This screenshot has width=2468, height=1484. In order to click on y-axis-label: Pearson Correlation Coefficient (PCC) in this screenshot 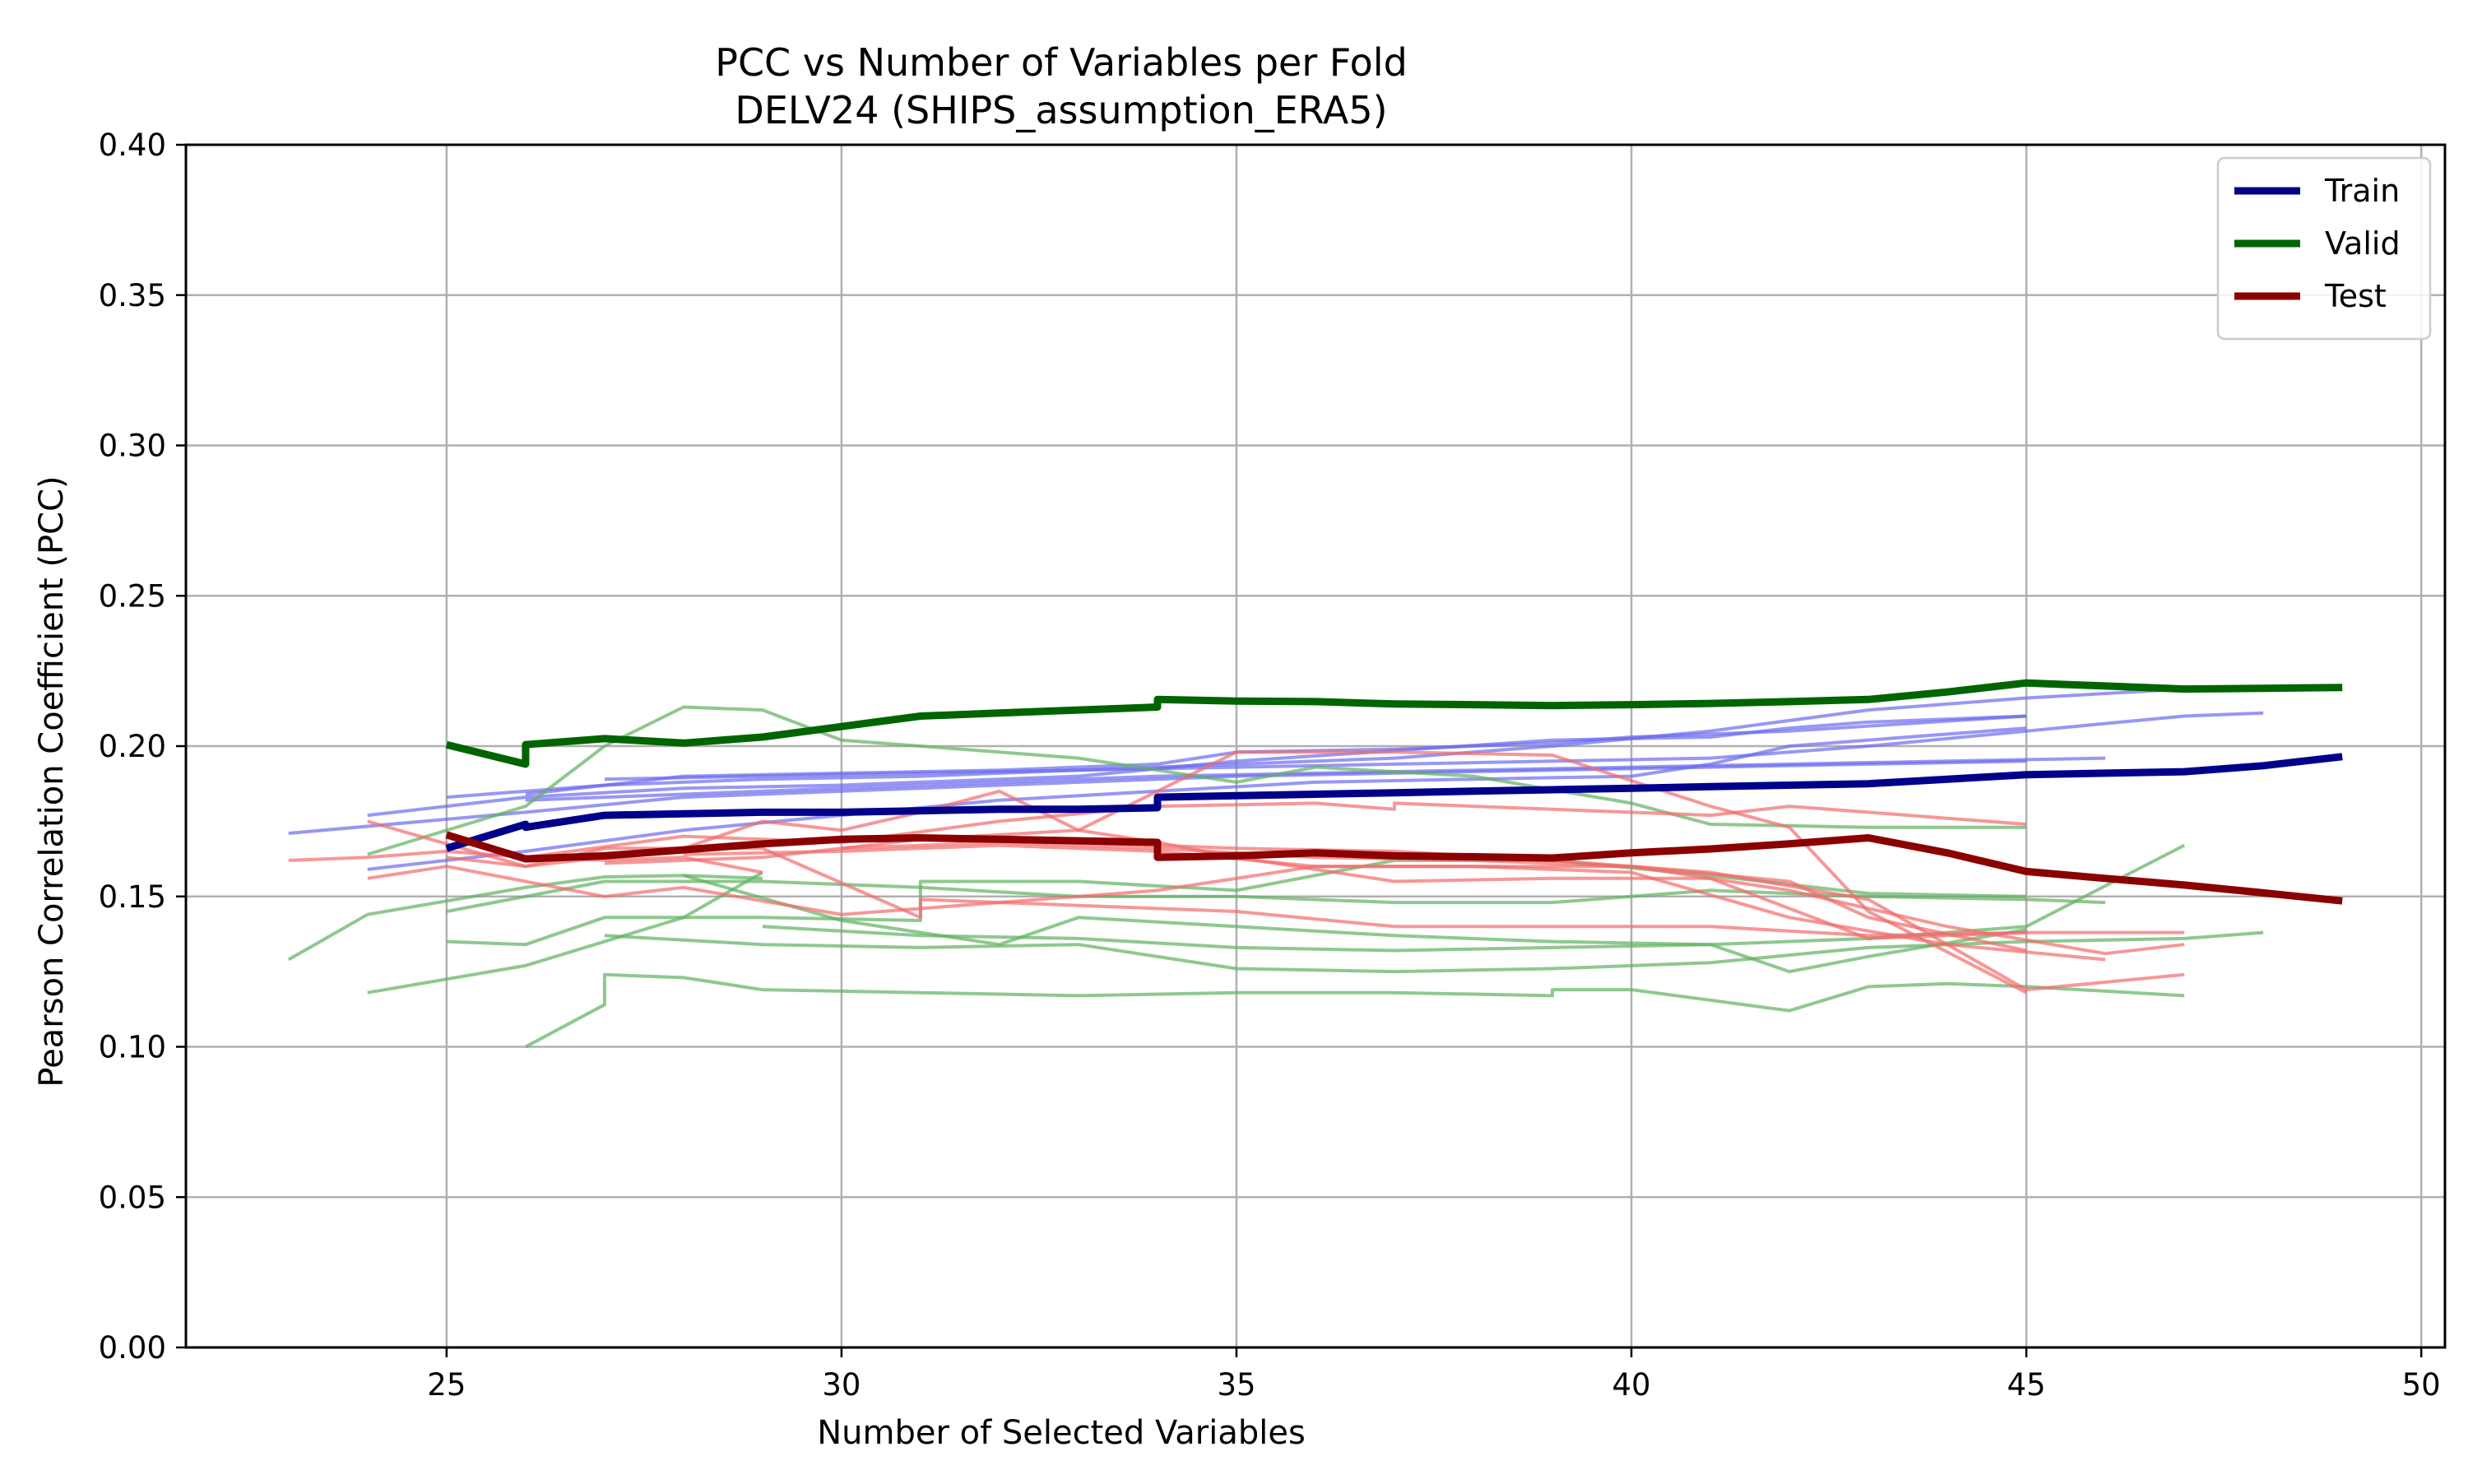, I will do `click(52, 781)`.